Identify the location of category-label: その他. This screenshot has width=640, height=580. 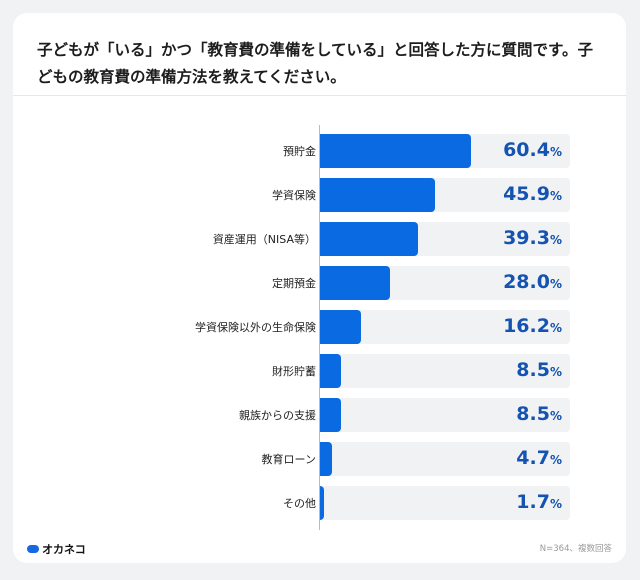
(299, 503).